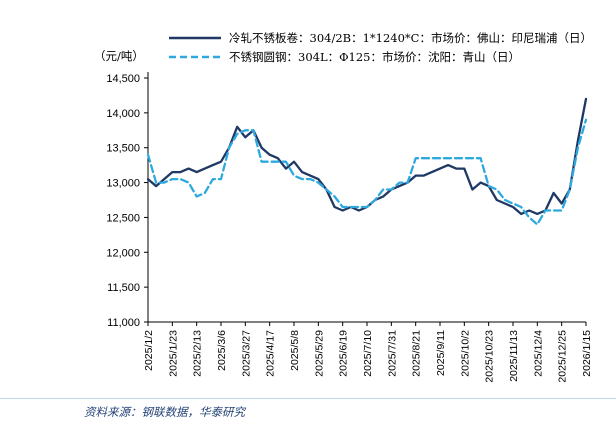  Describe the element at coordinates (374, 57) in the screenshot. I see `legend-label-round-steel: 不锈钢圆钢：304L：Φ125：市场价：沈阳：青山（日）` at that location.